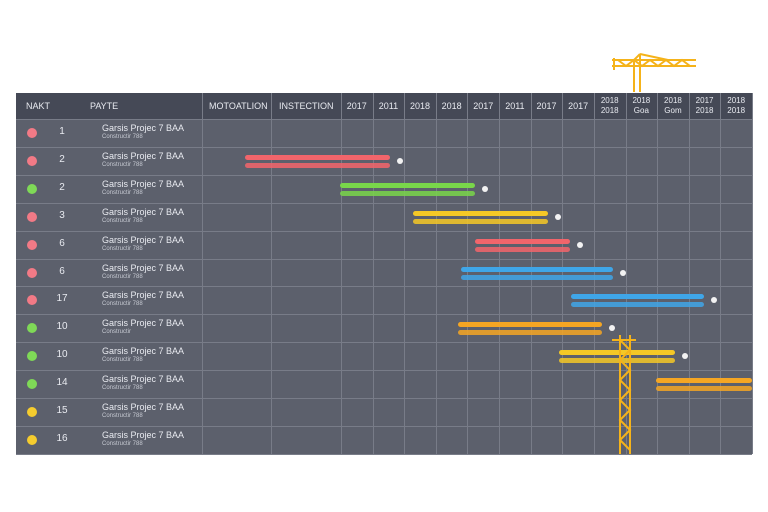 Image resolution: width=768 pixels, height=512 pixels. I want to click on task-row: 17 Garsis Projec 7 BAA Constructir 788, so click(384, 300).